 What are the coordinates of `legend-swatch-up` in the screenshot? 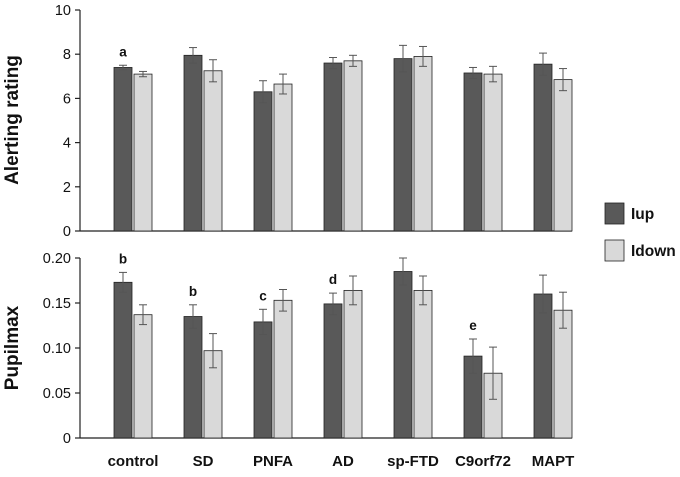 It's located at (614, 213).